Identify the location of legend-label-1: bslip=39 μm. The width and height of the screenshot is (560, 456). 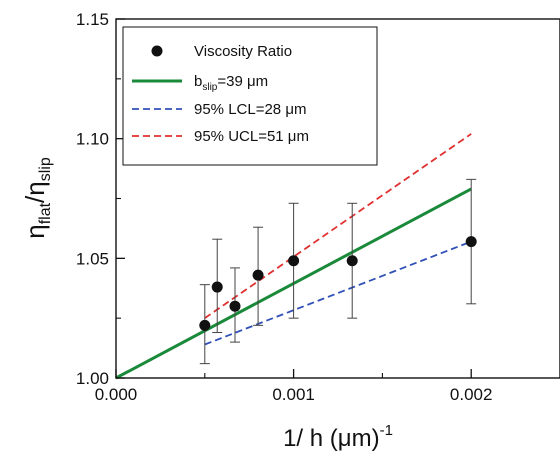
(231, 83).